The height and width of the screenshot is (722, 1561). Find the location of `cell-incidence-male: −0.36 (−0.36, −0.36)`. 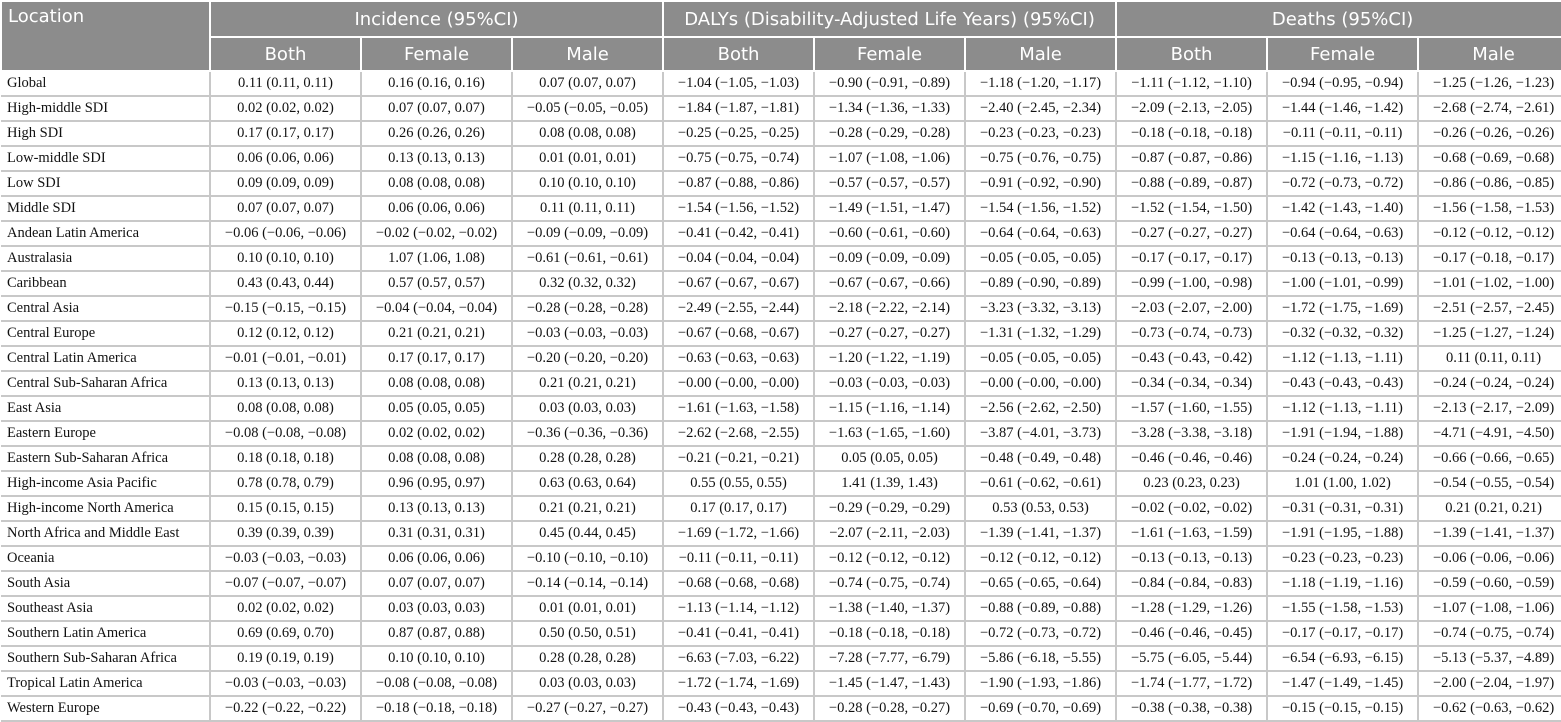

cell-incidence-male: −0.36 (−0.36, −0.36) is located at coordinates (588, 434).